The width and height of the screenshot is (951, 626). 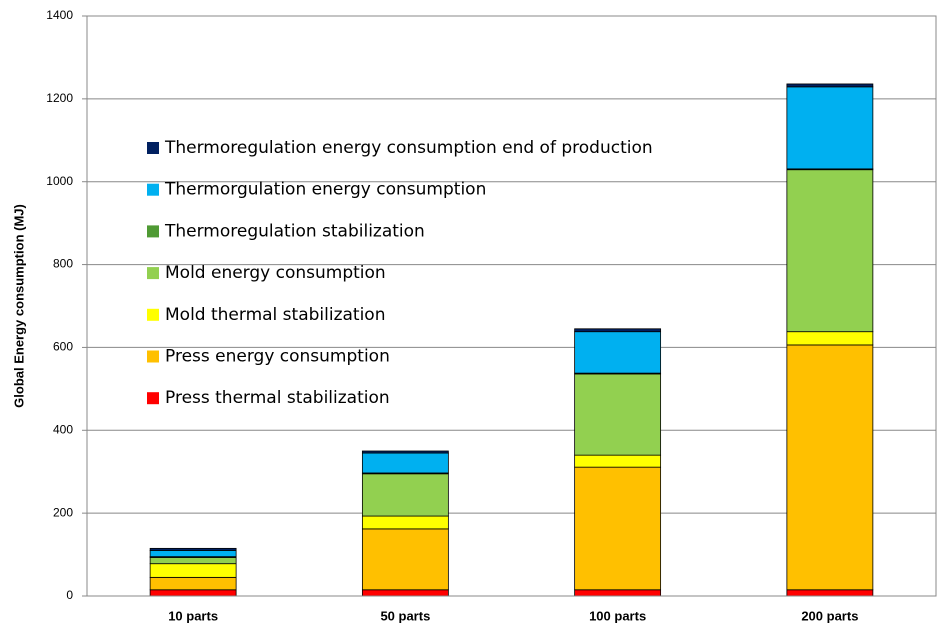 What do you see at coordinates (829, 615) in the screenshot?
I see `x-tick-label: 200 parts` at bounding box center [829, 615].